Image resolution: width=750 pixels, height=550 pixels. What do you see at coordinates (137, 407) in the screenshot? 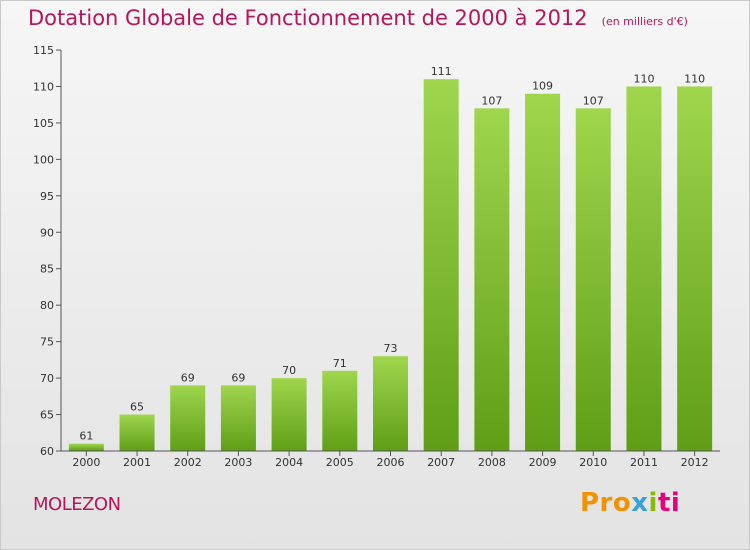
I see `value-label: 65` at bounding box center [137, 407].